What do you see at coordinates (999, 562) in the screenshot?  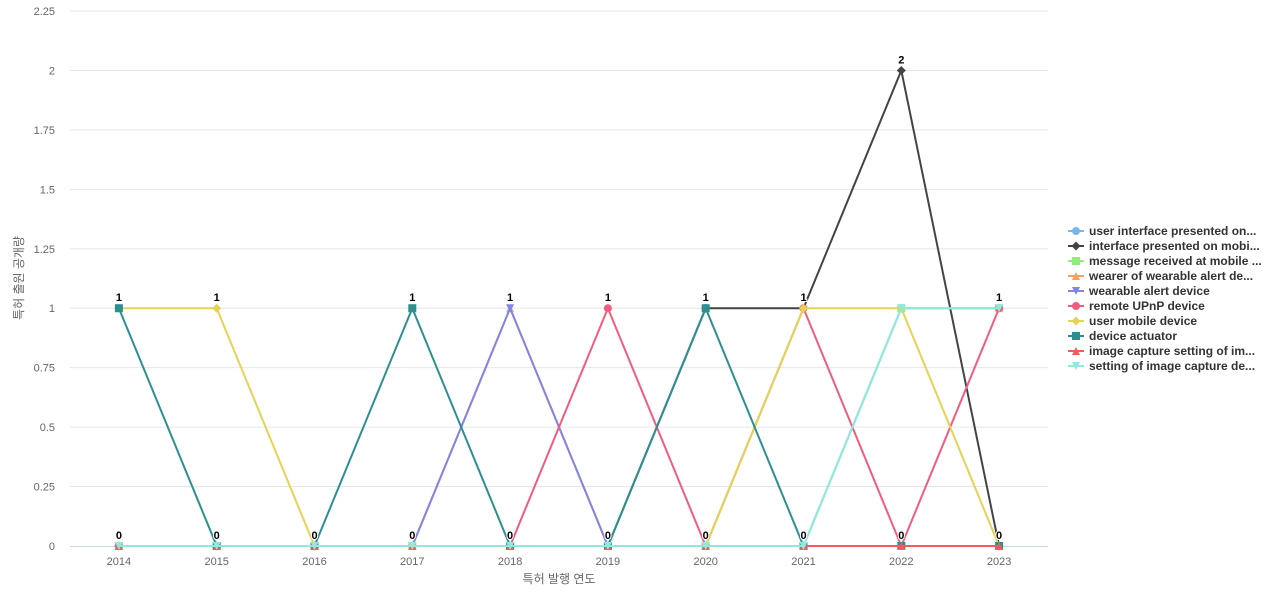 I see `x-tick-label: 2023` at bounding box center [999, 562].